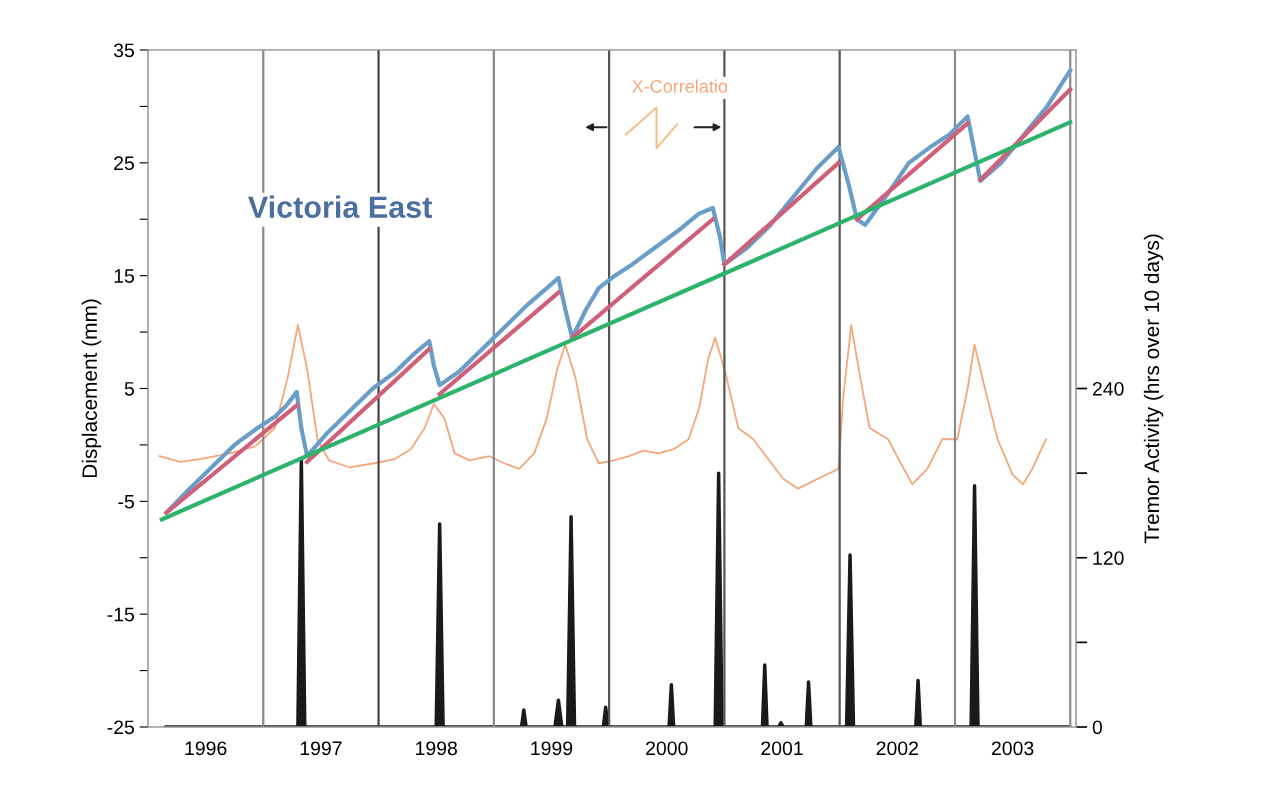  I want to click on y2-tick-label: 120, so click(1108, 558).